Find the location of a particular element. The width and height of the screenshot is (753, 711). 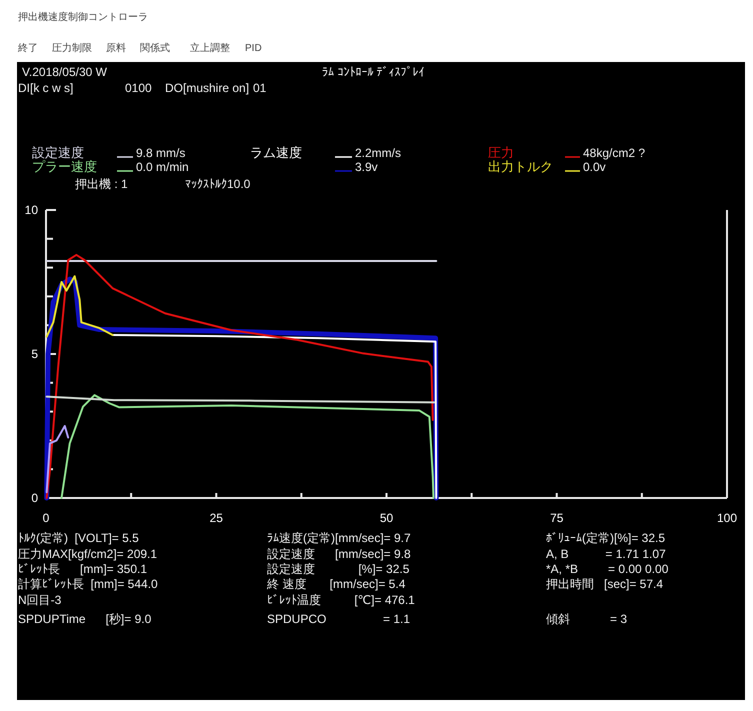

annotation: 終了 is located at coordinates (28, 48).